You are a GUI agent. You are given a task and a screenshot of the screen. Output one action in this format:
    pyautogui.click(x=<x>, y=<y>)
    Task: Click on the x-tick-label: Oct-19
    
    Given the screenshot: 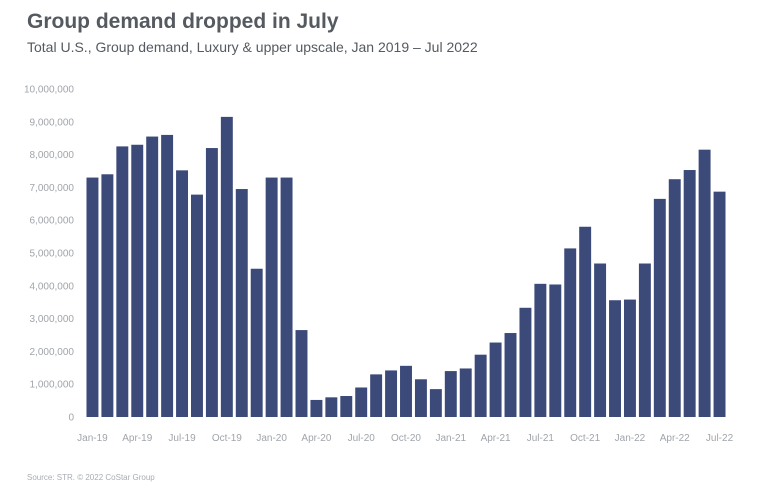 What is the action you would take?
    pyautogui.click(x=227, y=438)
    